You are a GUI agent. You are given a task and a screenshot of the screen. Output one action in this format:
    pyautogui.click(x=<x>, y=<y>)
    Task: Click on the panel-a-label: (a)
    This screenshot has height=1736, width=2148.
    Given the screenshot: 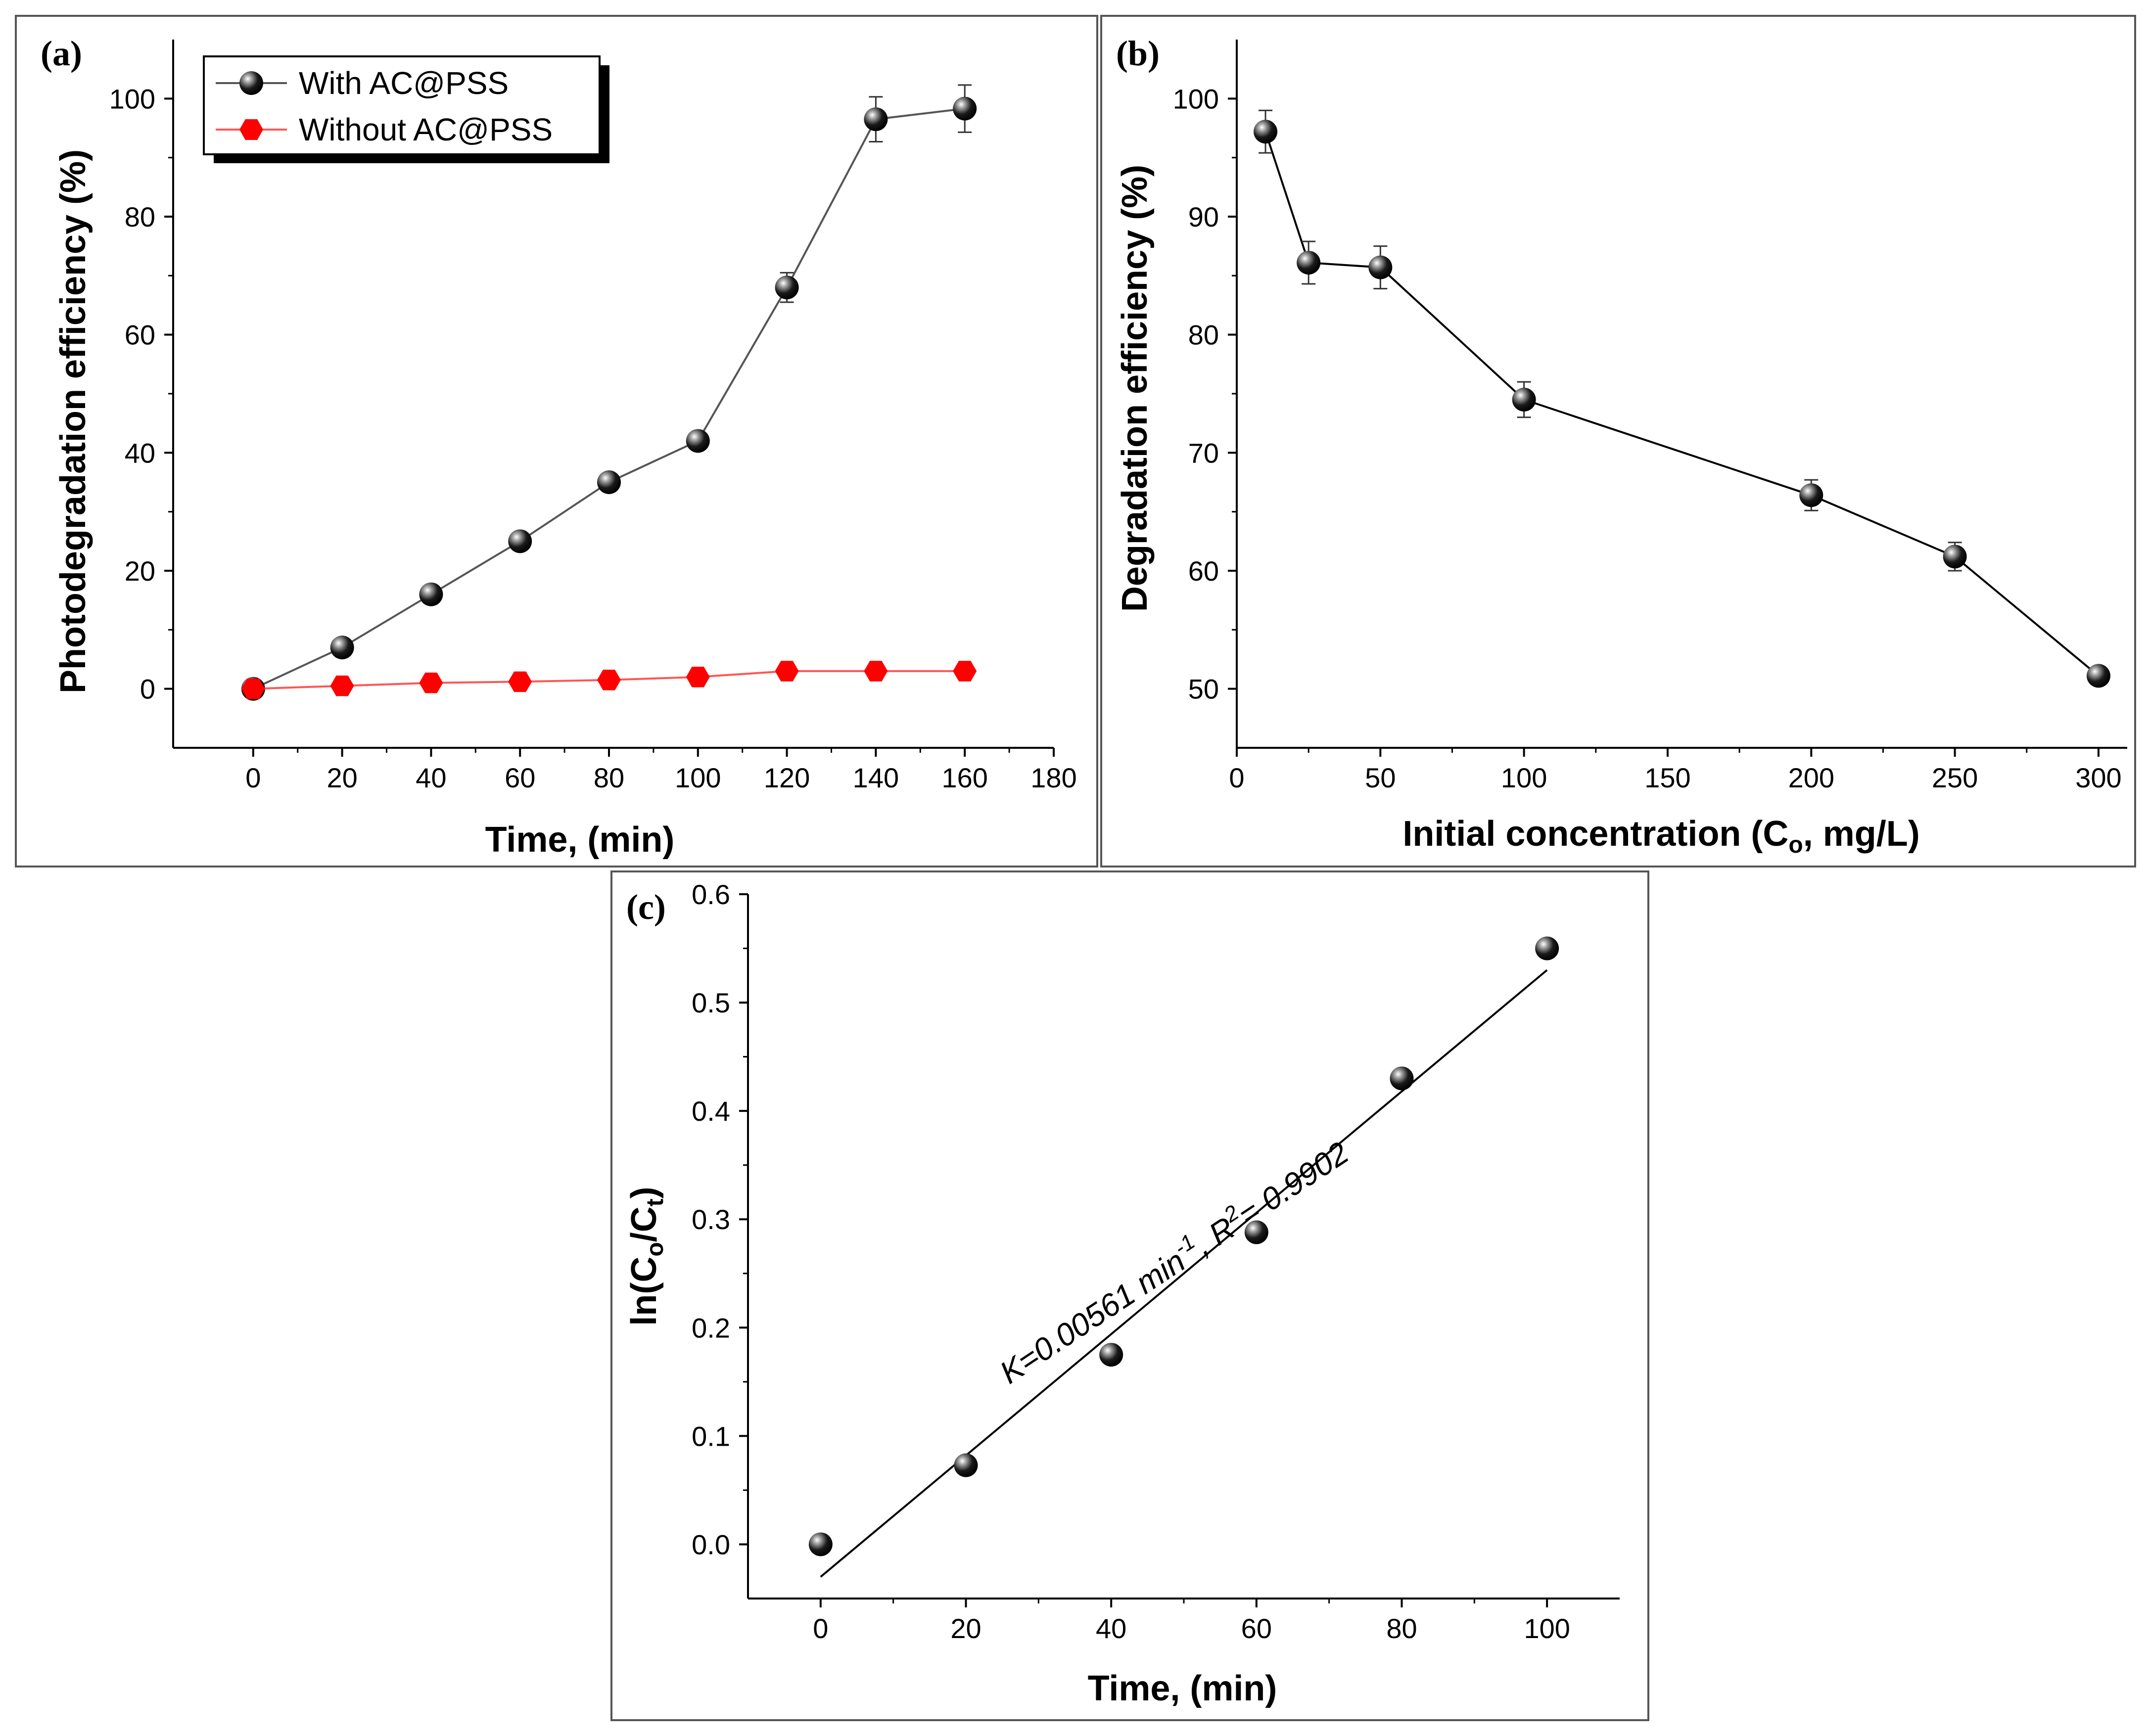 What is the action you would take?
    pyautogui.click(x=61, y=53)
    